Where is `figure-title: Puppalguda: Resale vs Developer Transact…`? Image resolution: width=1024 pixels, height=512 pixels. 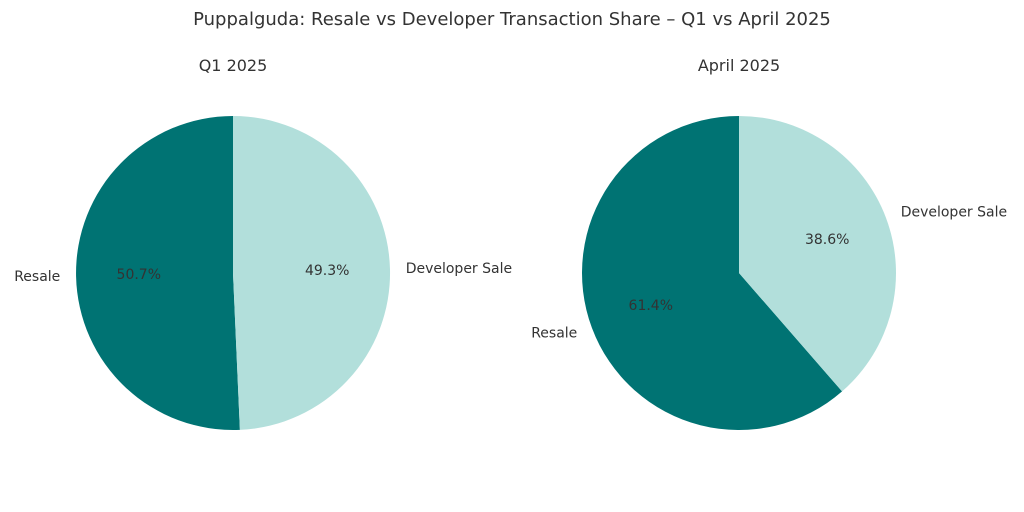
figure-title: Puppalguda: Resale vs Developer Transact… is located at coordinates (512, 19).